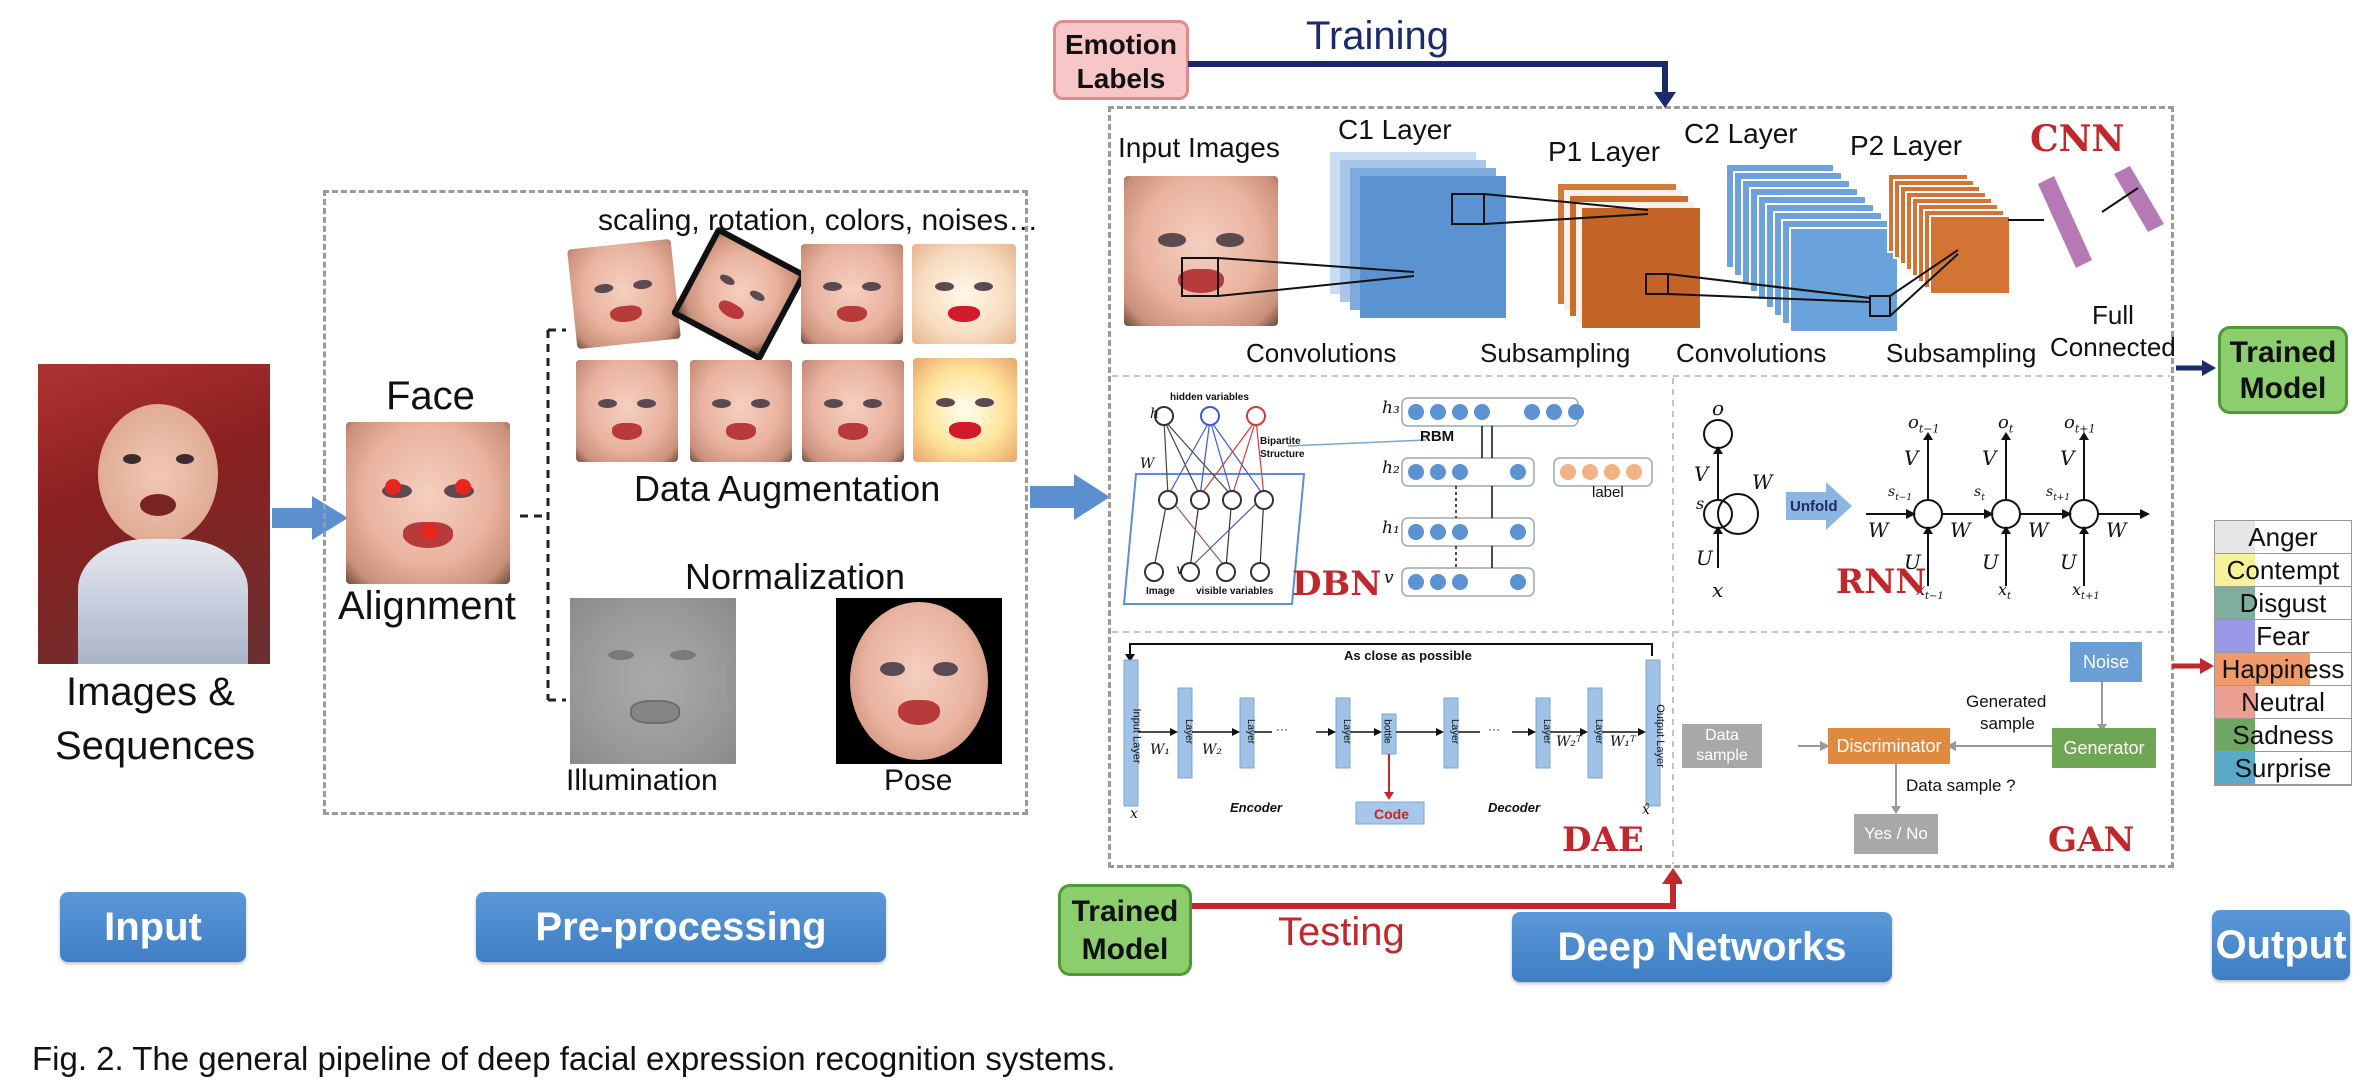 This screenshot has height=1090, width=2368. I want to click on rnn-u-1: U, so click(1912, 562).